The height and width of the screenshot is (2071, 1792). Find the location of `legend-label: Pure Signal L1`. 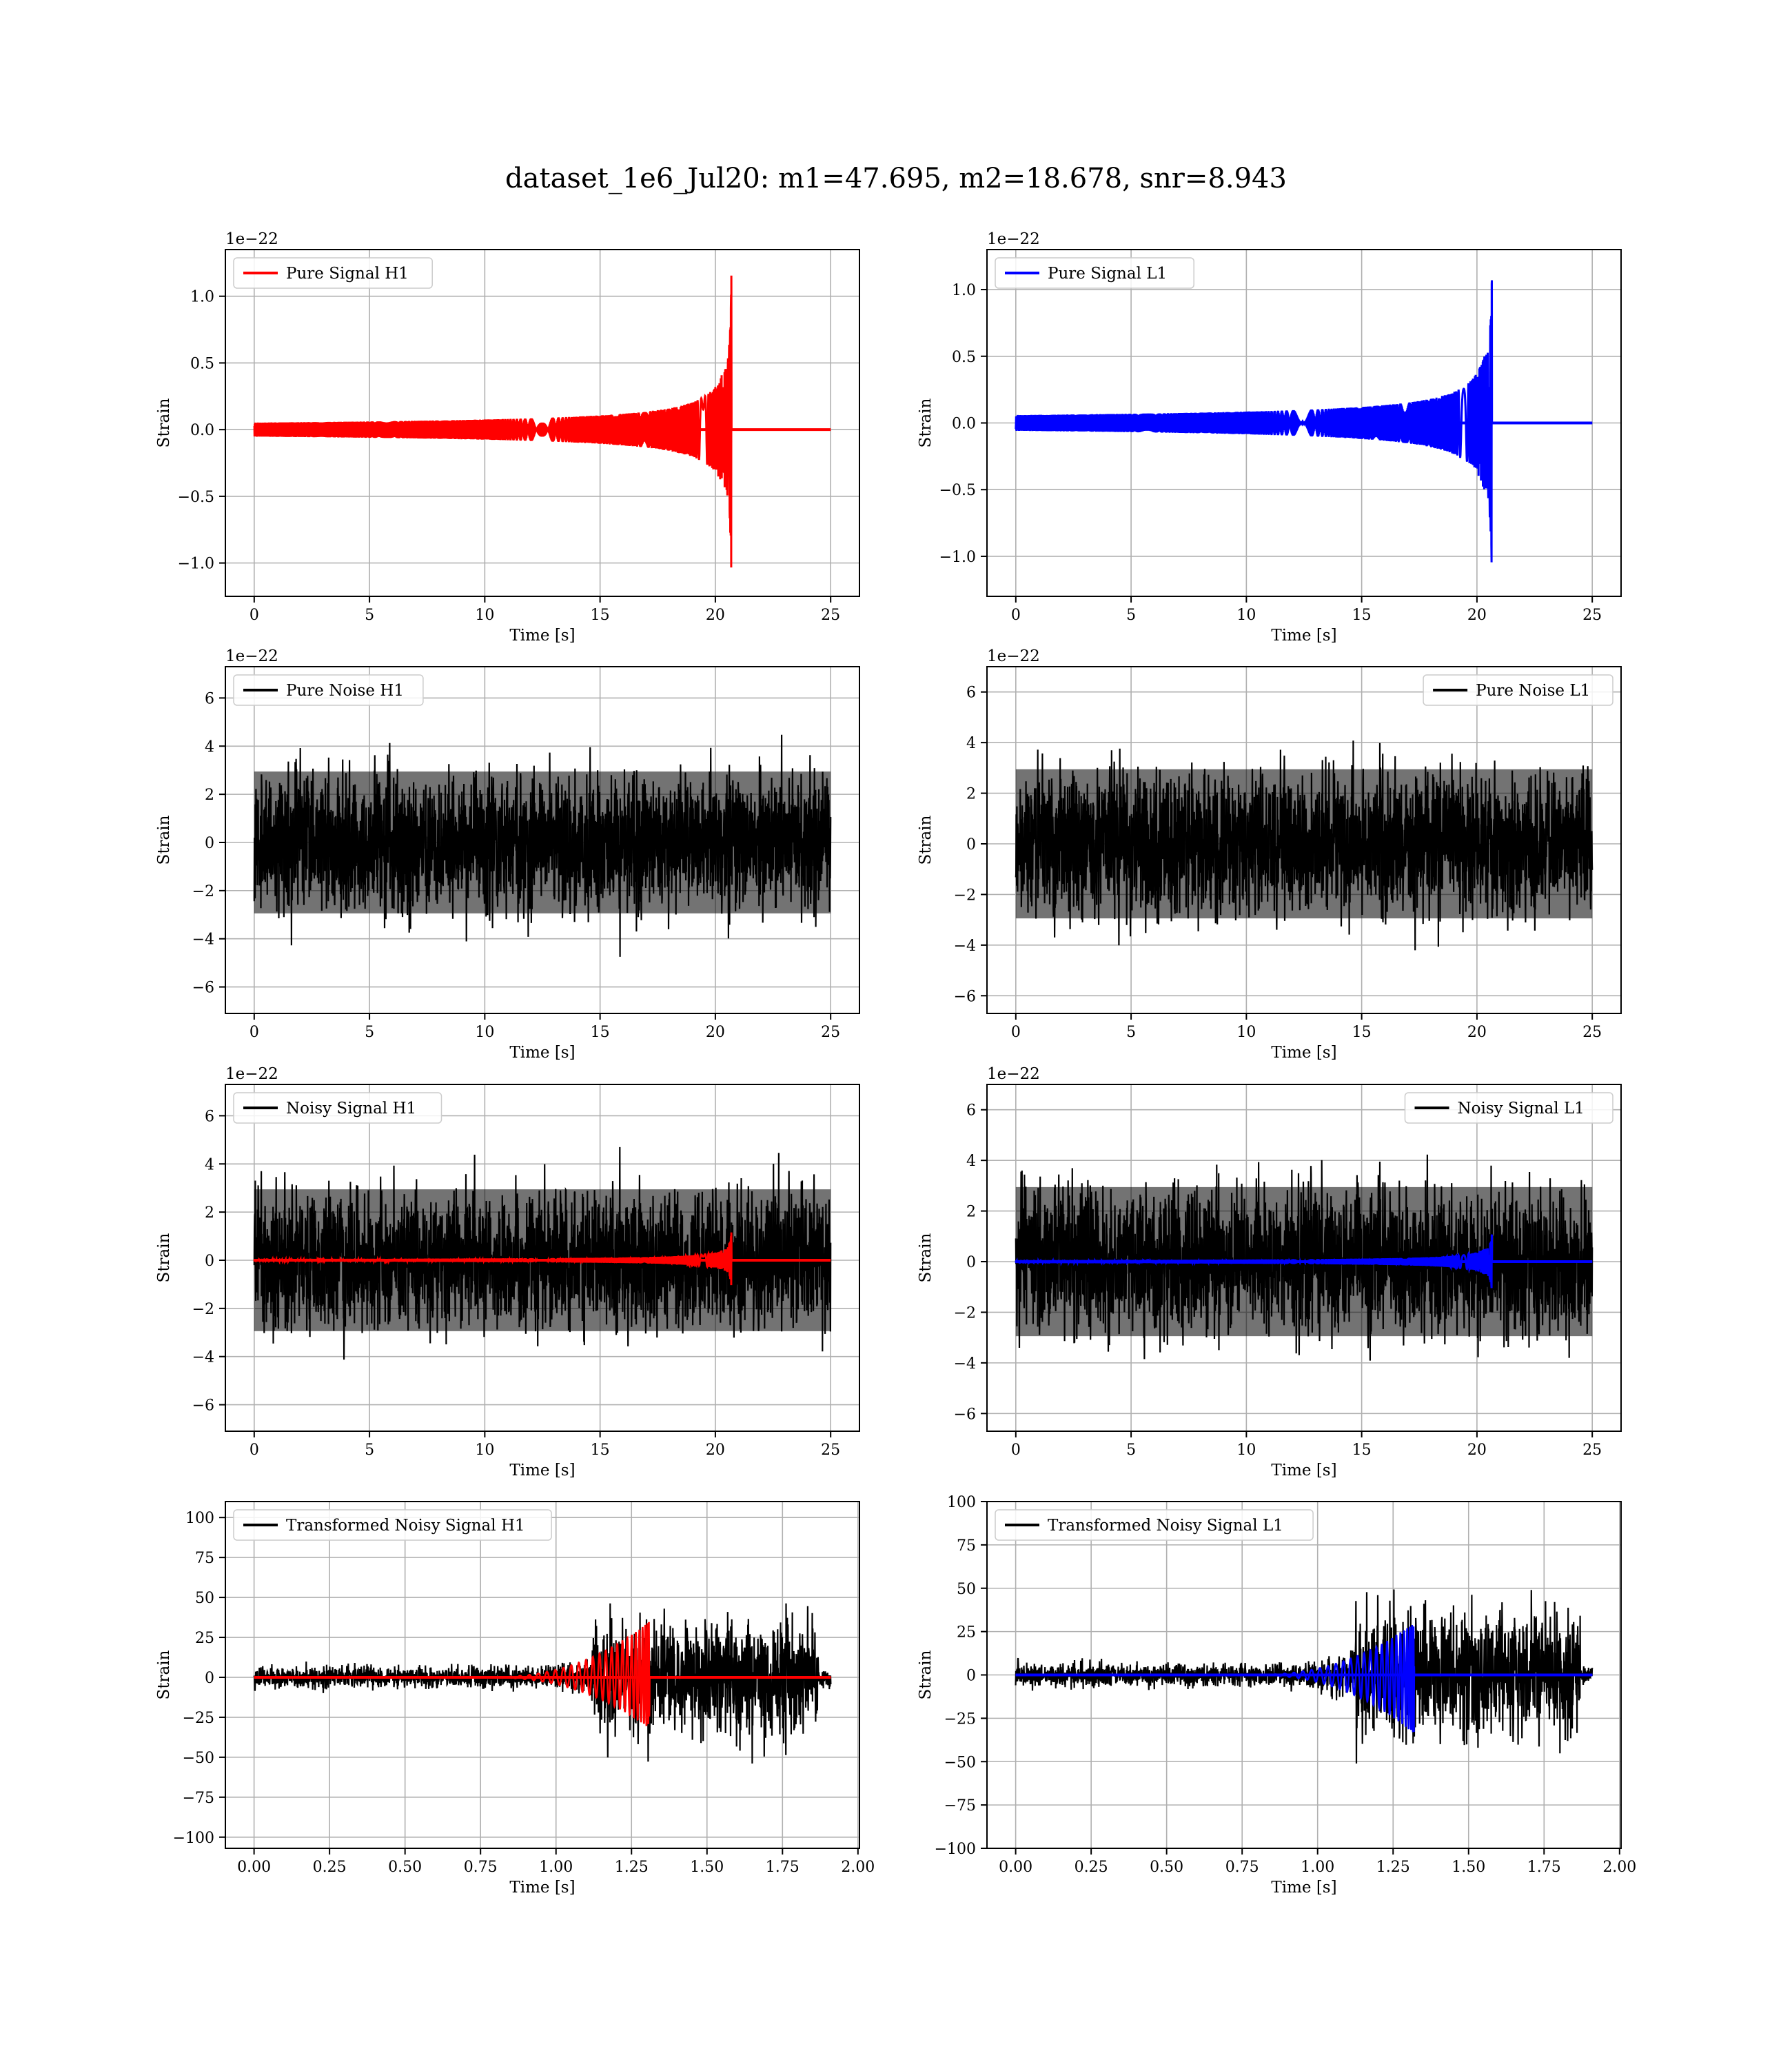

legend-label: Pure Signal L1 is located at coordinates (1107, 274).